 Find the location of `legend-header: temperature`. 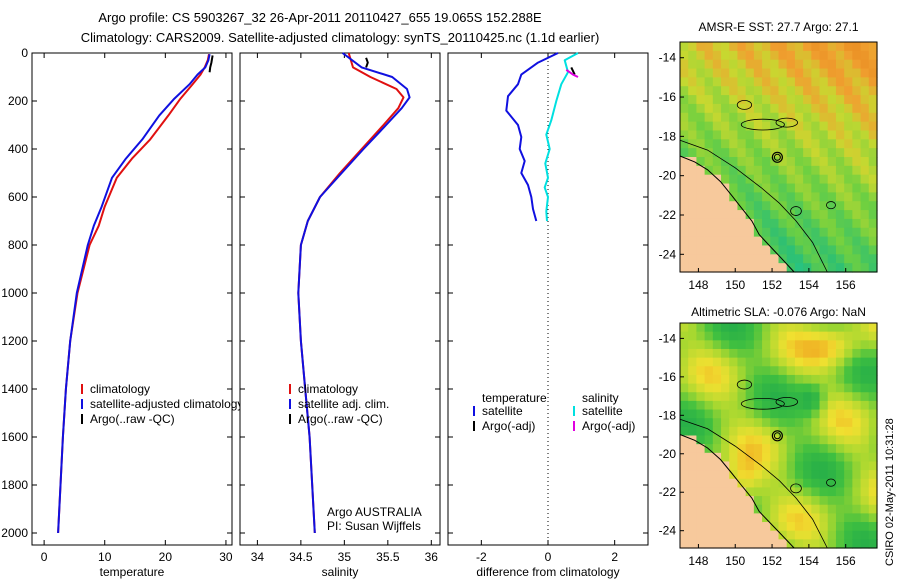

legend-header: temperature is located at coordinates (514, 398).